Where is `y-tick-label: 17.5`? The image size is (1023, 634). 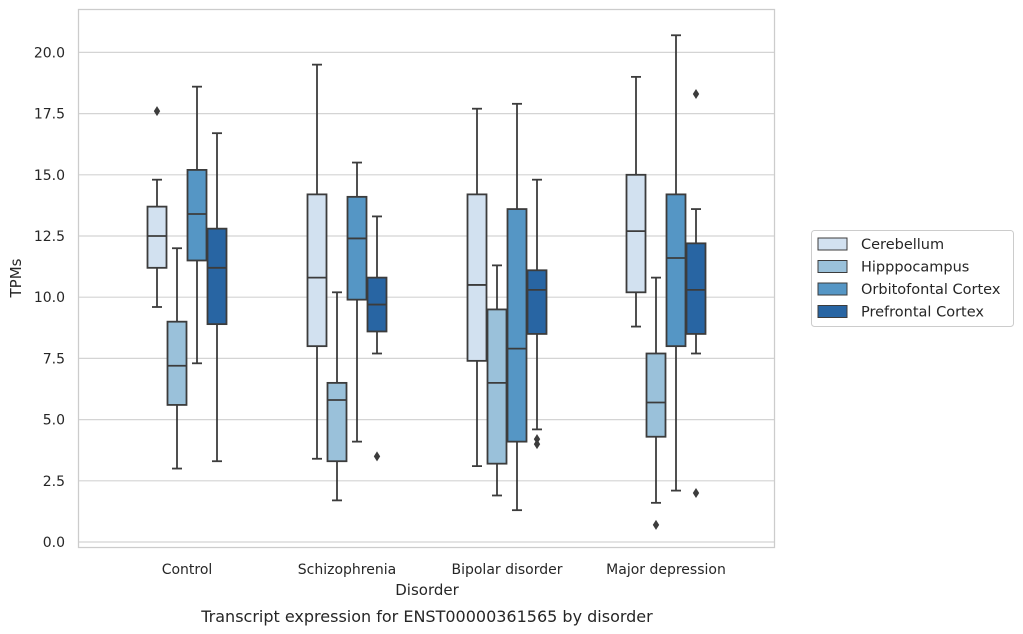
y-tick-label: 17.5 is located at coordinates (49, 115).